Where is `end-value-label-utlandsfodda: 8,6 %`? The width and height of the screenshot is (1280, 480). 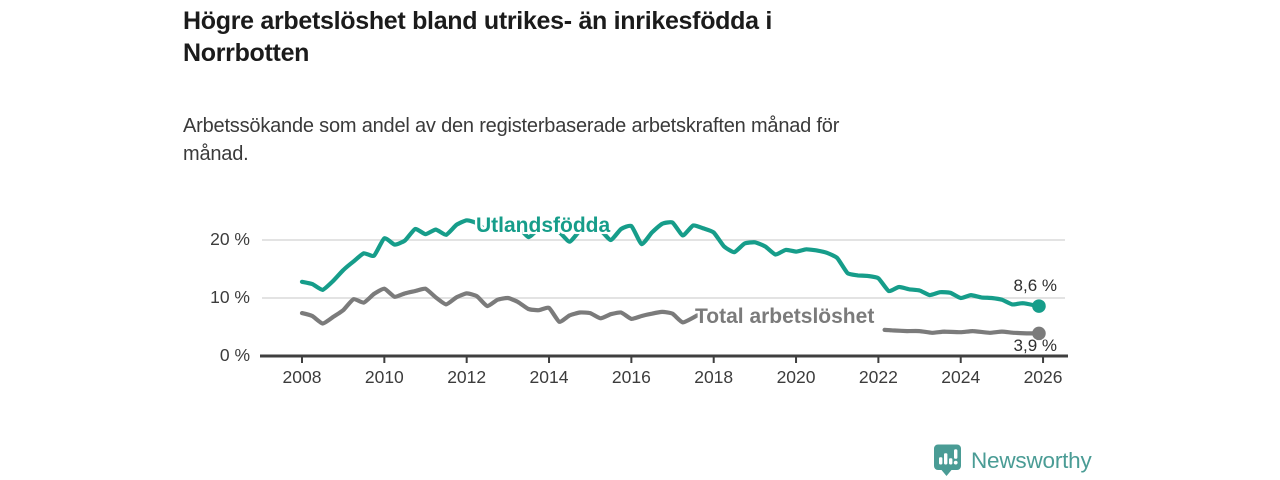
end-value-label-utlandsfodda: 8,6 % is located at coordinates (1035, 285).